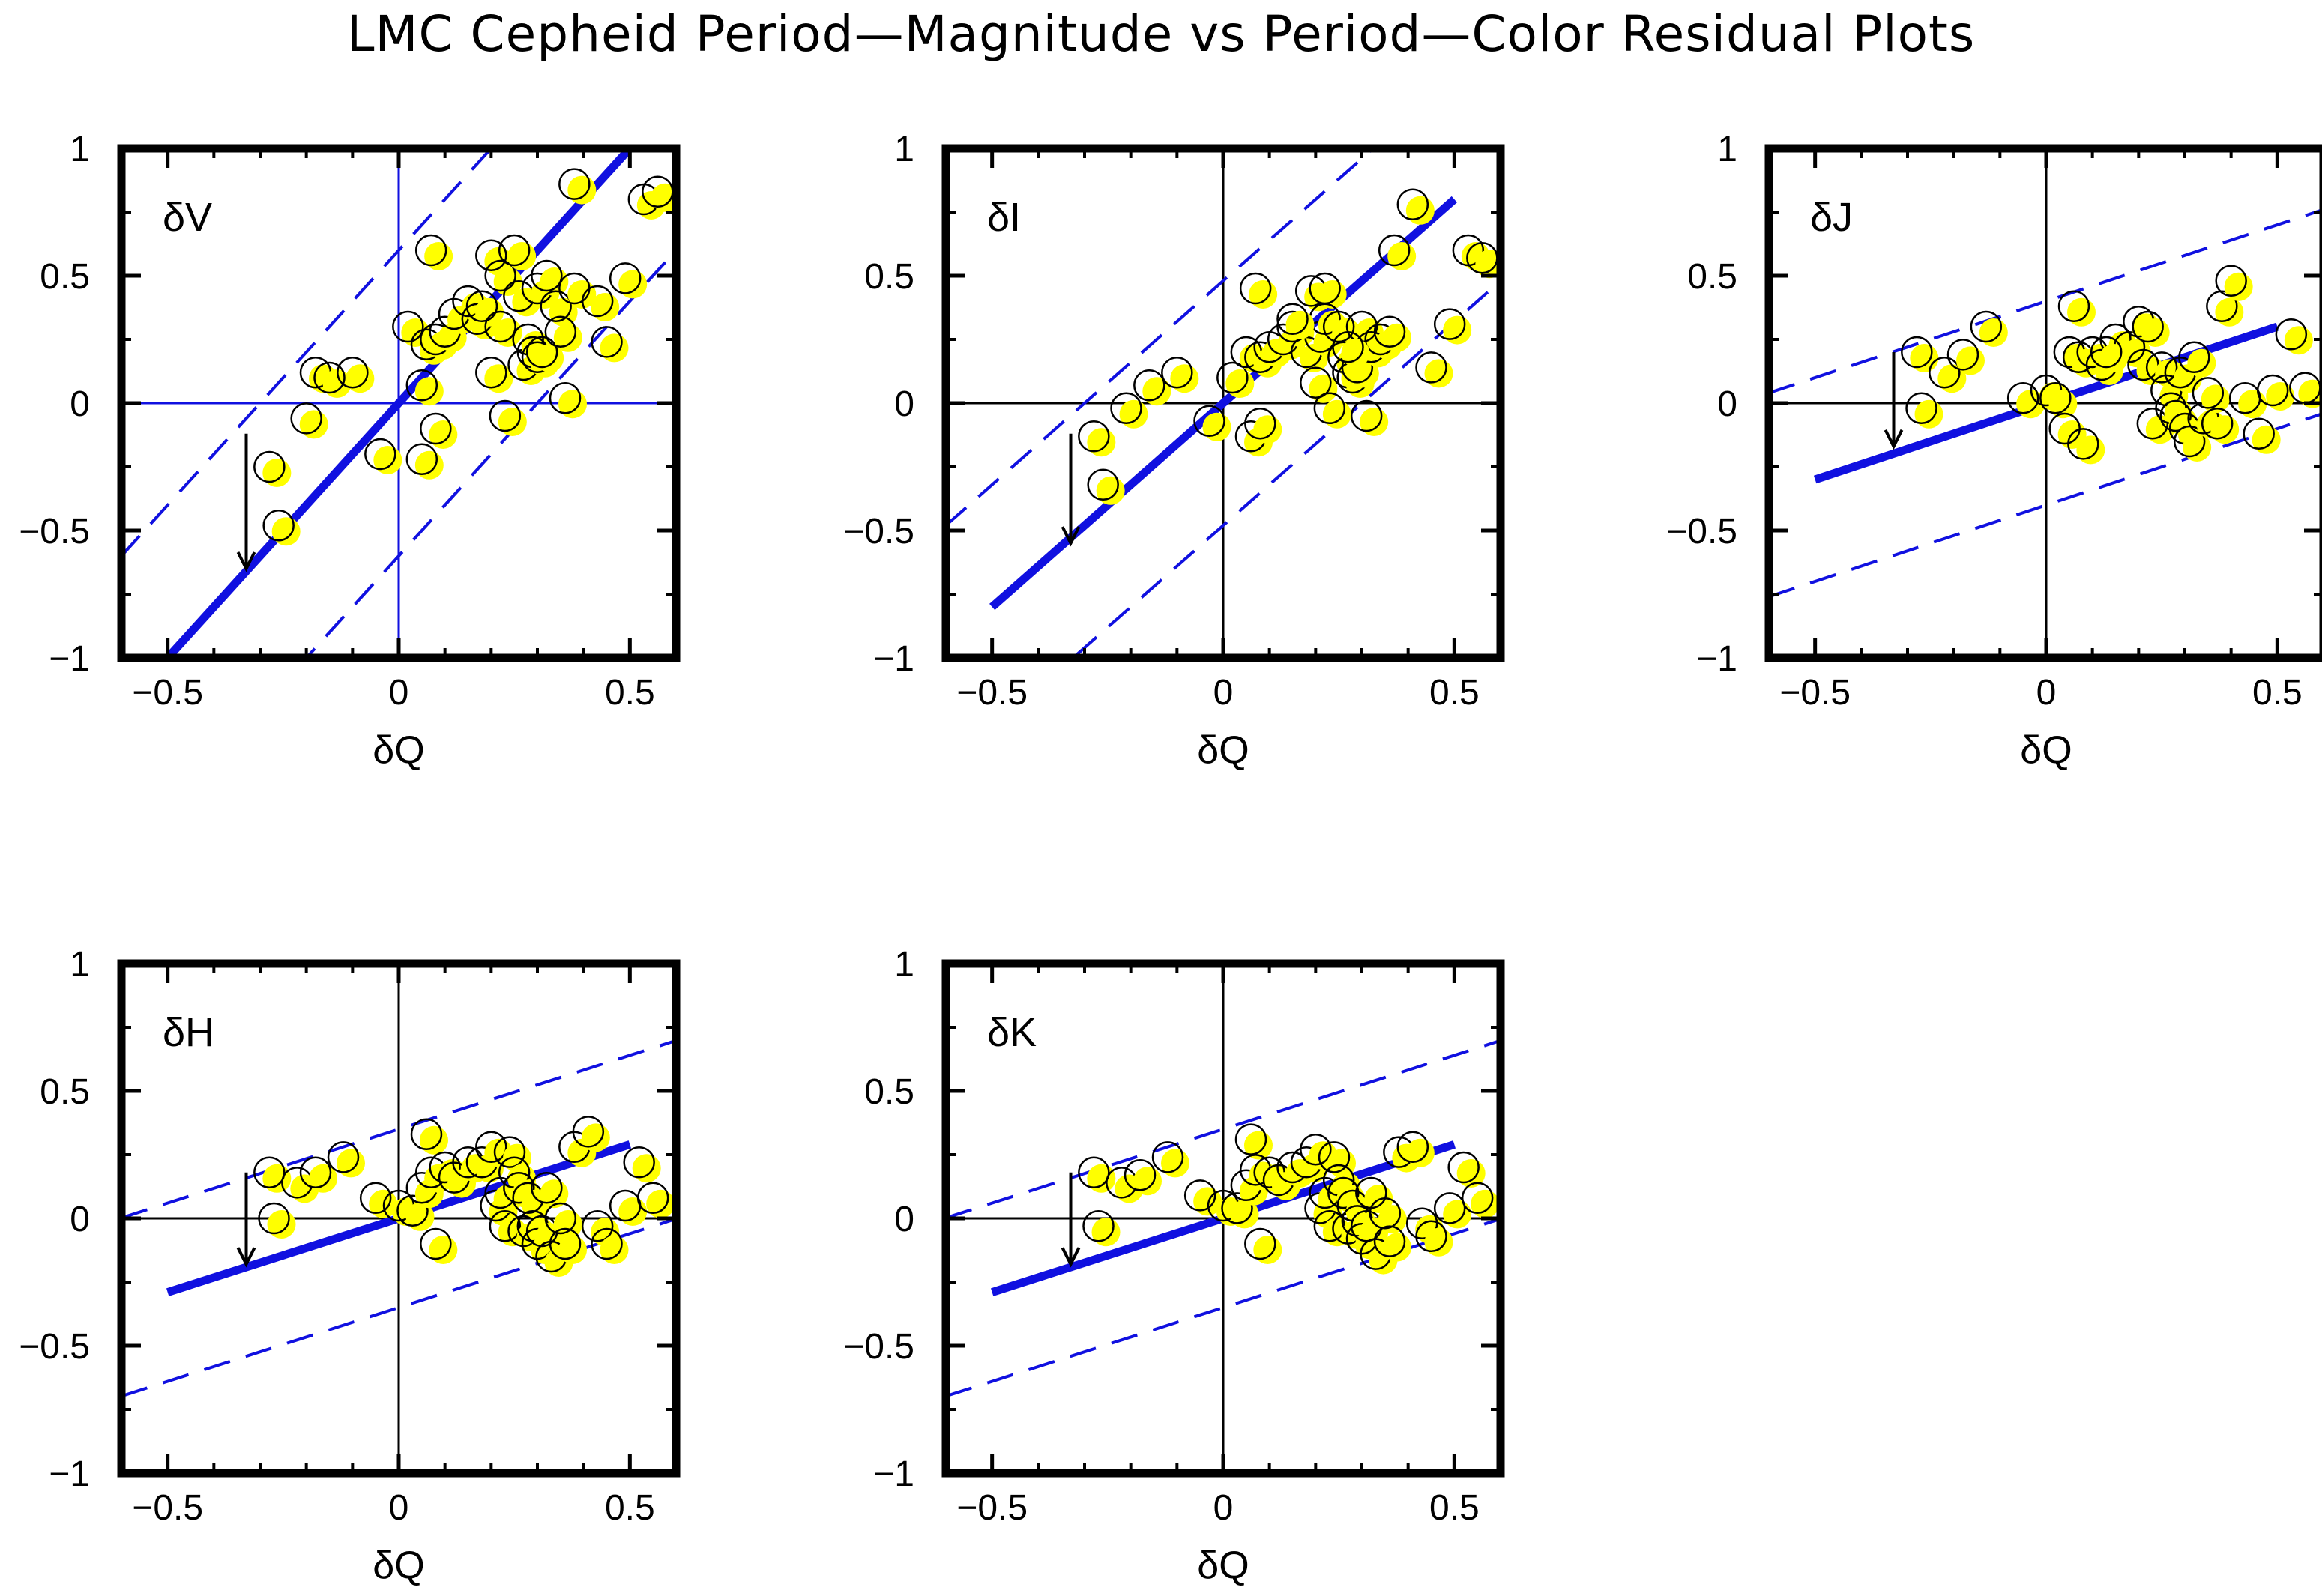 The image size is (2322, 1596). I want to click on x-tick-label: 0.5, so click(1455, 693).